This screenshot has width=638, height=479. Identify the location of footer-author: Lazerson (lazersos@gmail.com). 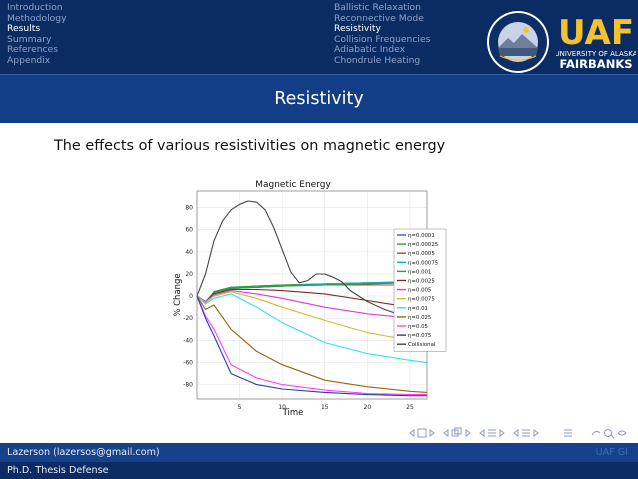
(83, 452).